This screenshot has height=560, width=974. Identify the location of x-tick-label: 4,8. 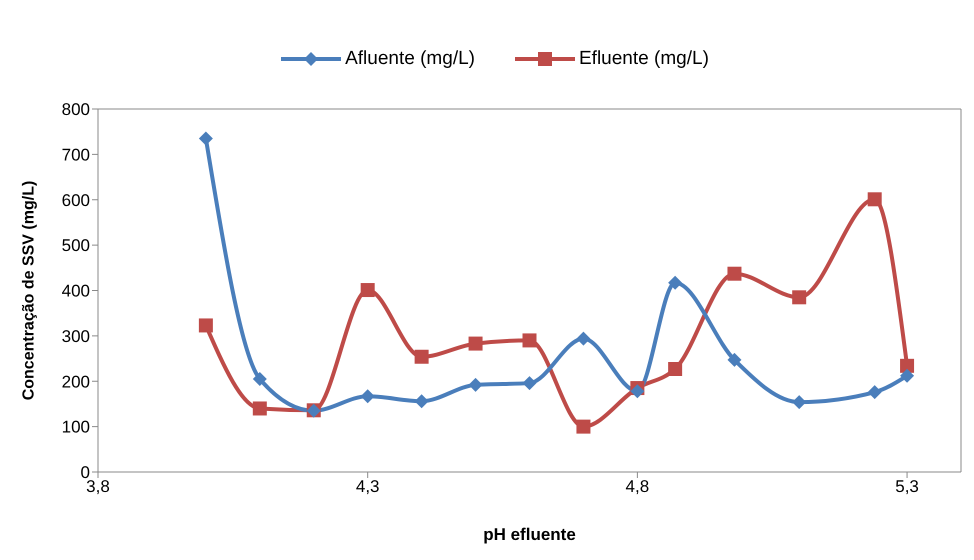
(638, 486).